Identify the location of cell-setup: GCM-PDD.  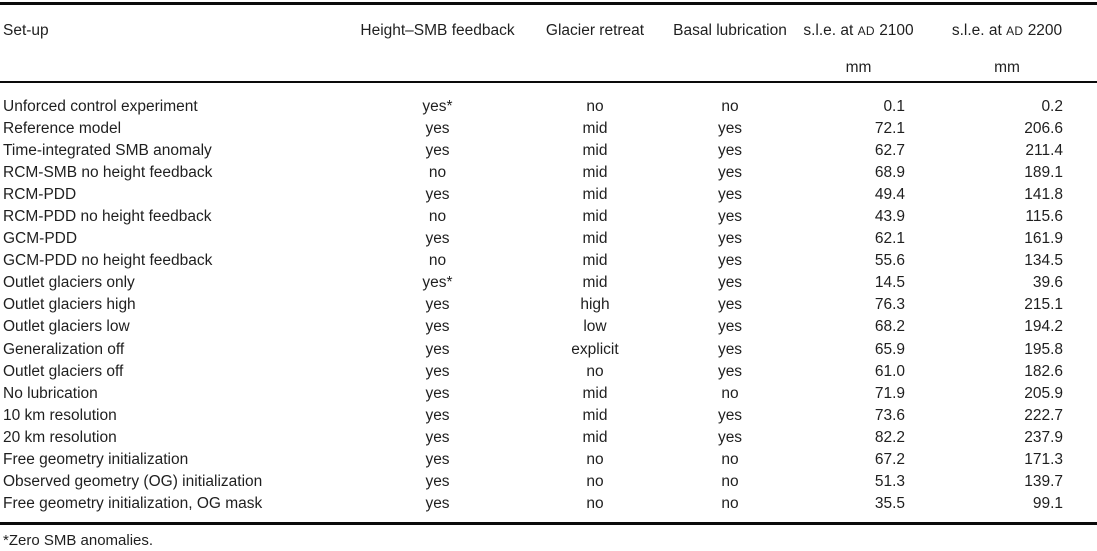
(40, 239).